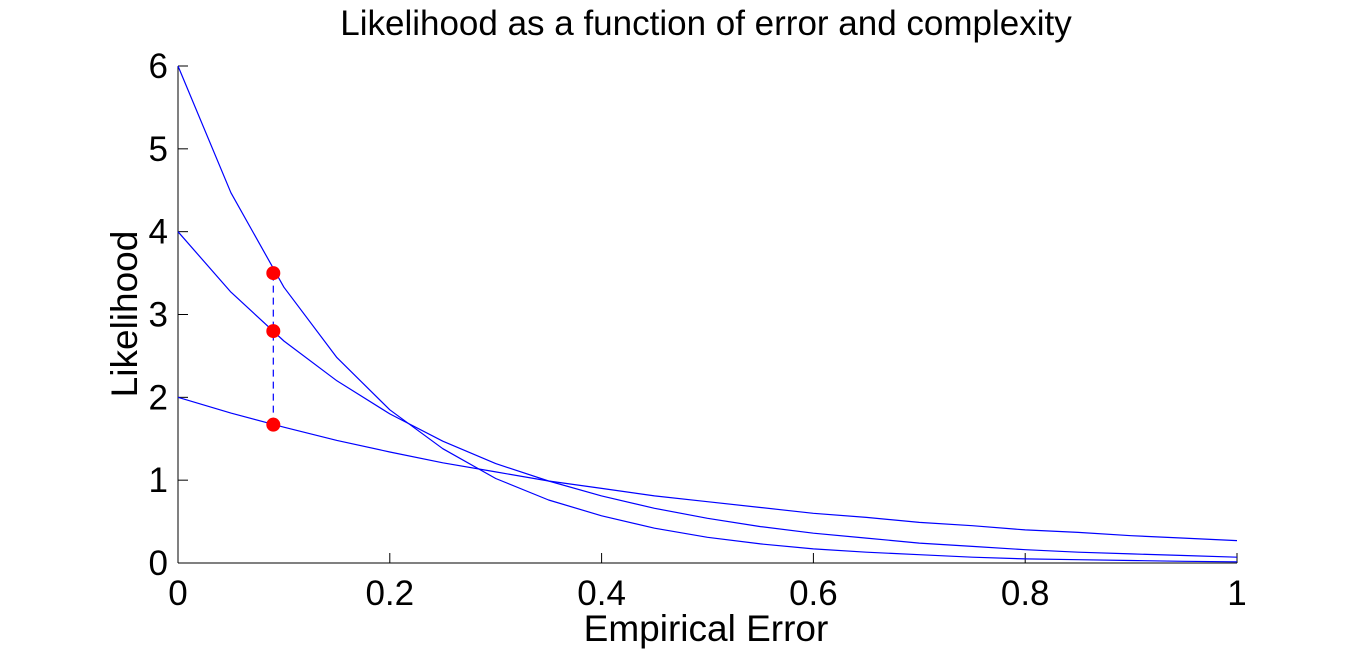  Describe the element at coordinates (158, 149) in the screenshot. I see `y-tick-label: 5` at that location.